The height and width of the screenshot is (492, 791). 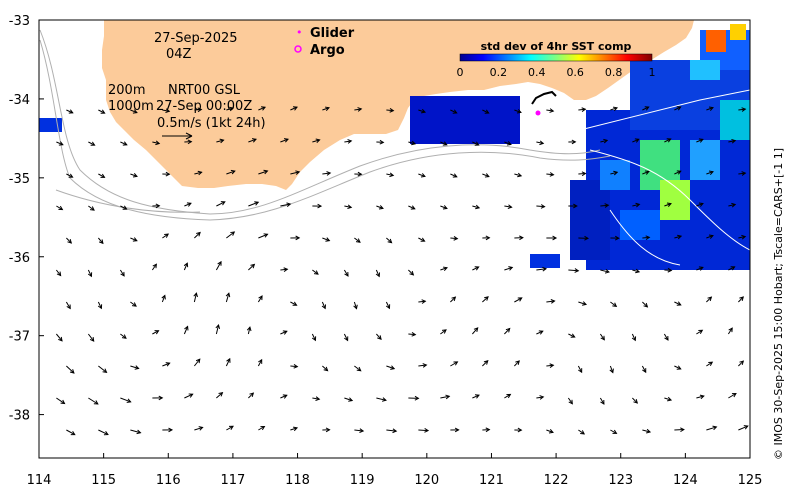 What do you see at coordinates (179, 54) in the screenshot?
I see `map-time: 04Z` at bounding box center [179, 54].